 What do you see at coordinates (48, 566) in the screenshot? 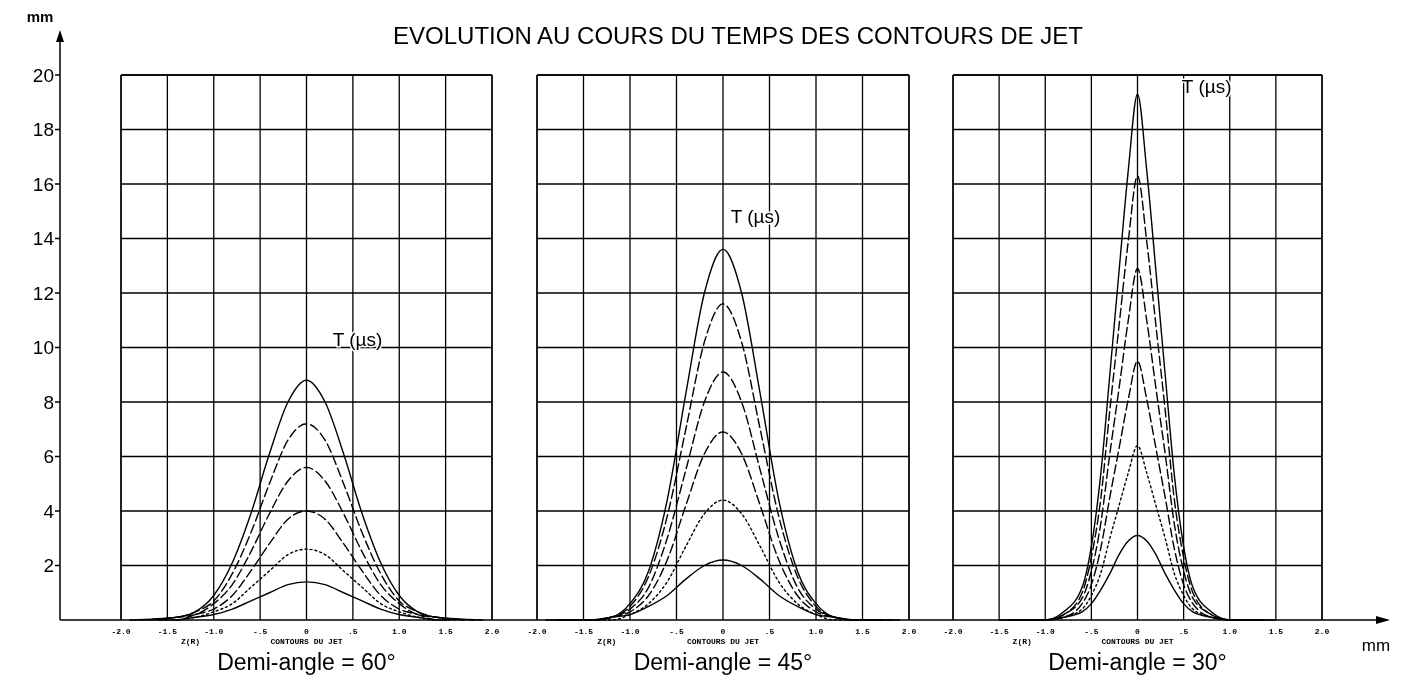
I see `y-tick-label: 2` at bounding box center [48, 566].